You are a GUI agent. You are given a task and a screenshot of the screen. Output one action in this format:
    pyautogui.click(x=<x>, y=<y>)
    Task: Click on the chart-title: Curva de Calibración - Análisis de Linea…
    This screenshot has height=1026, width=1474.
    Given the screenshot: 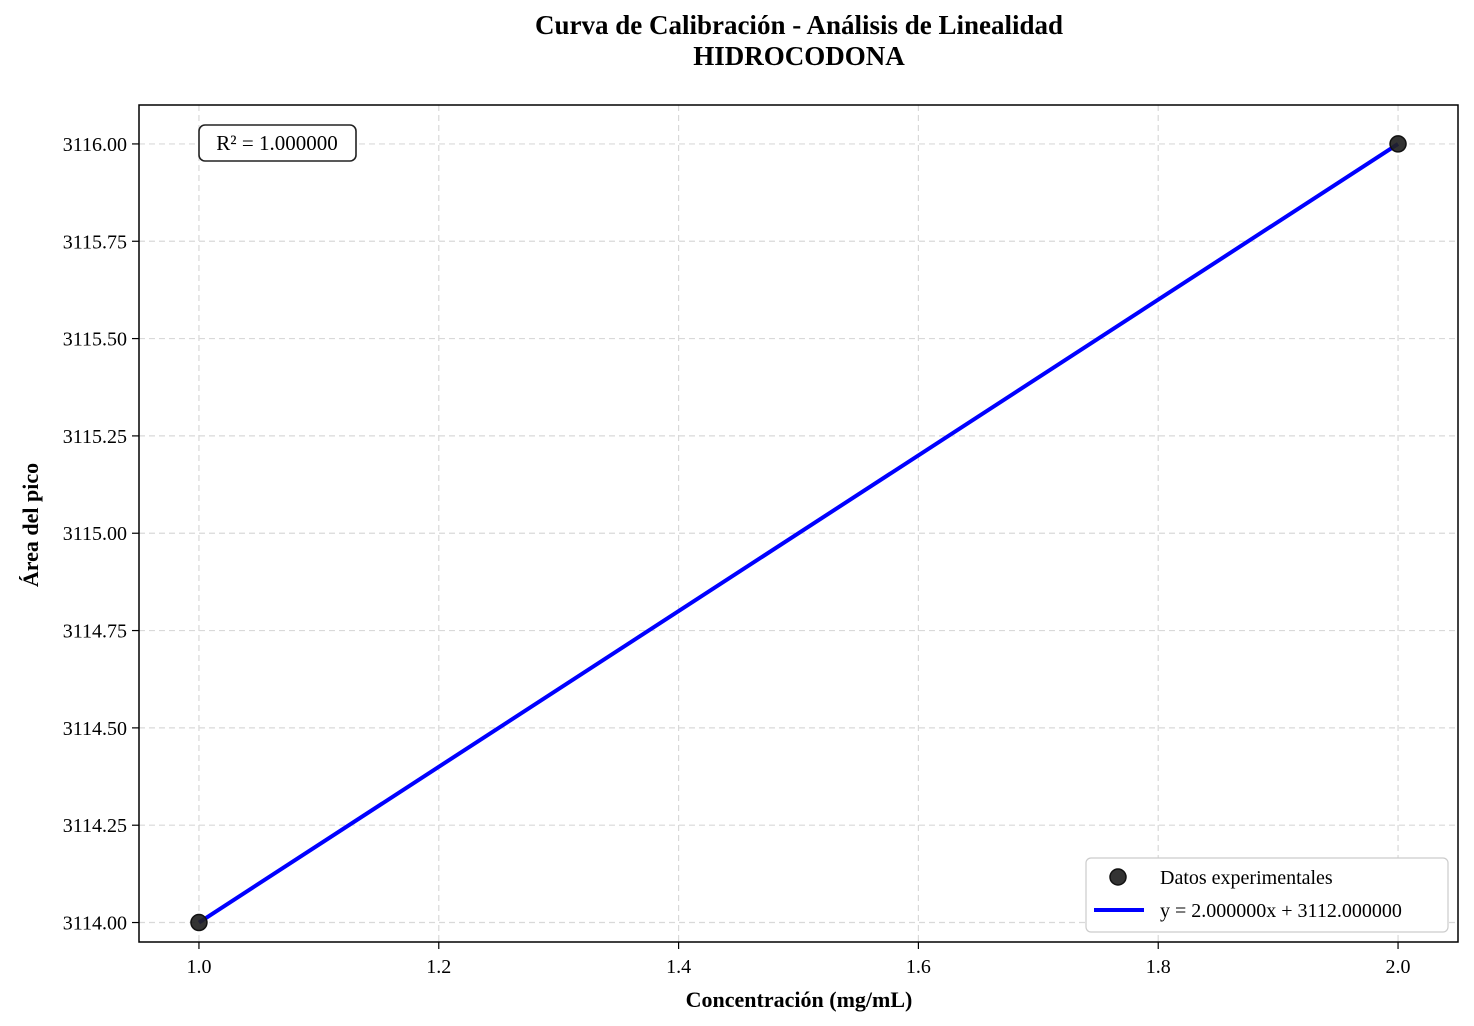 What is the action you would take?
    pyautogui.click(x=799, y=25)
    